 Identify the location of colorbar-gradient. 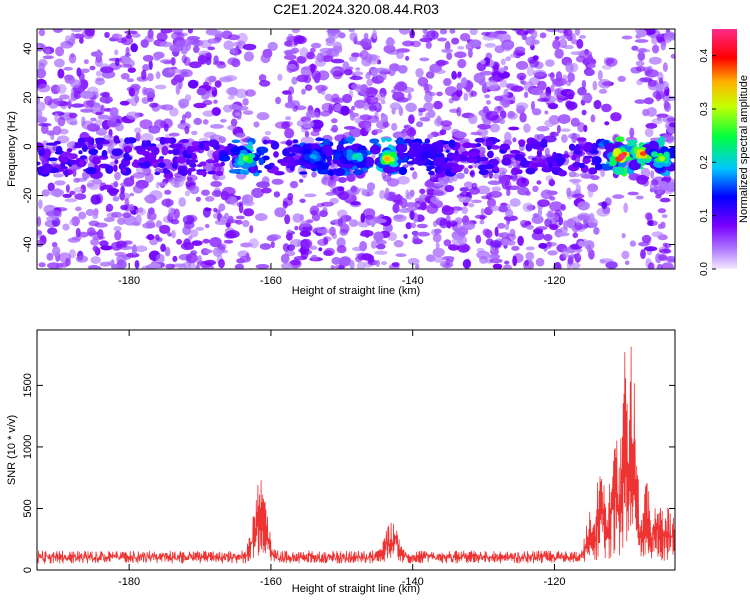
(724, 149).